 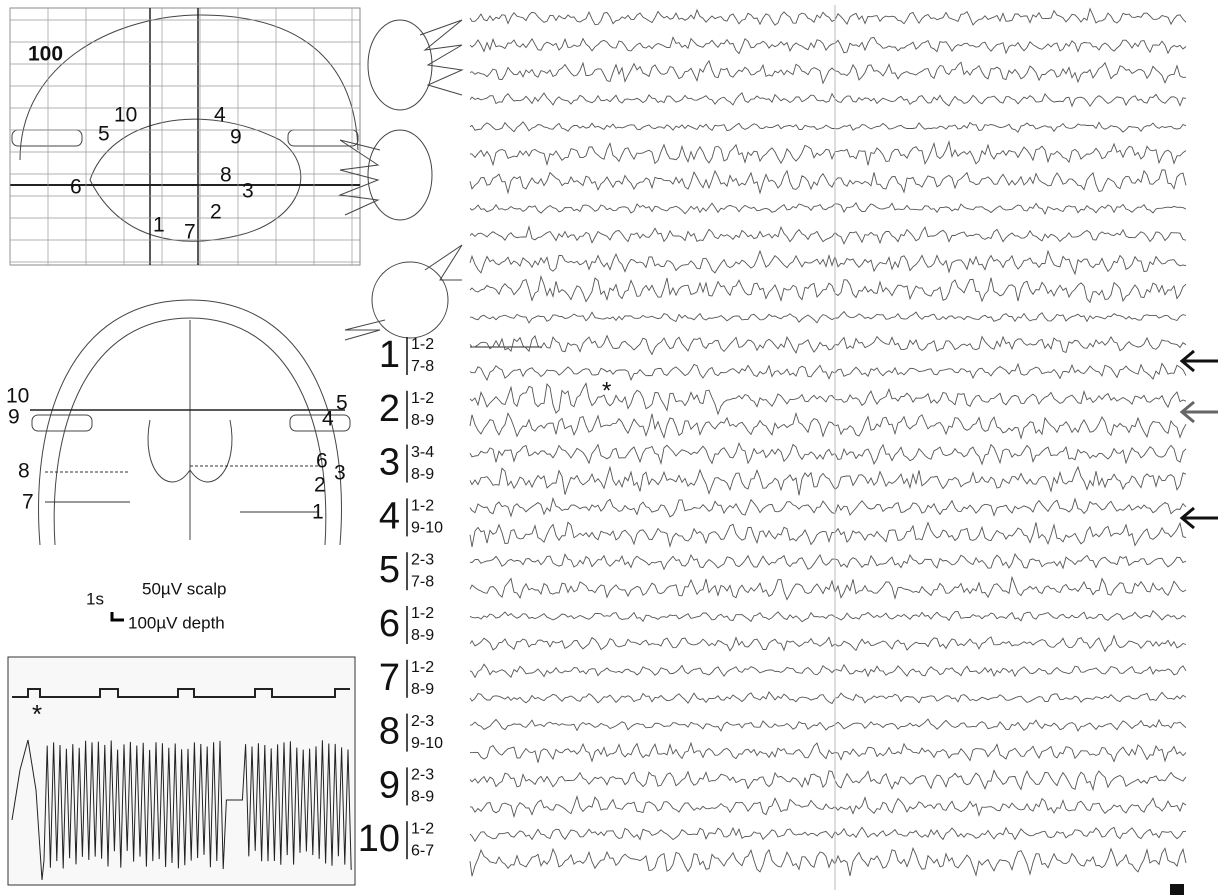 What do you see at coordinates (389, 409) in the screenshot?
I see `channel-number: 2` at bounding box center [389, 409].